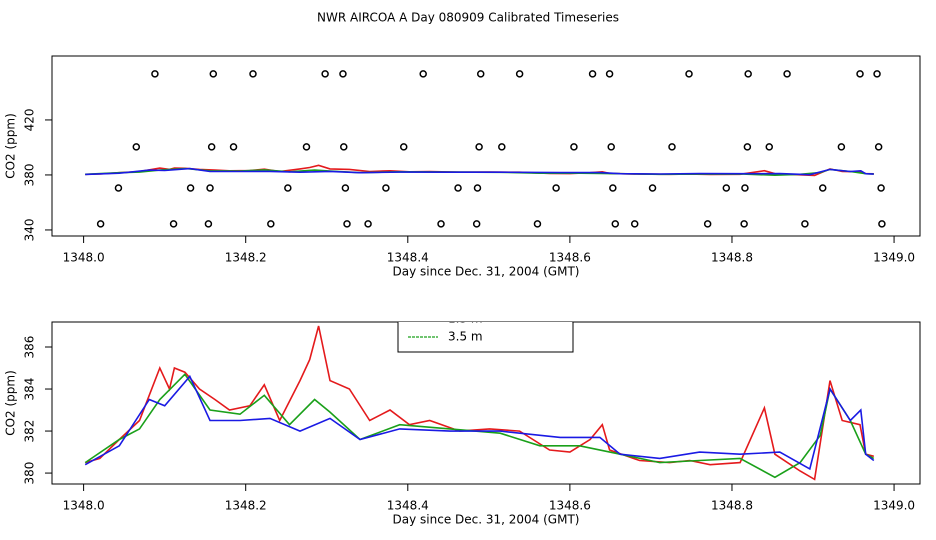 This screenshot has width=936, height=540. Describe the element at coordinates (30, 347) in the screenshot. I see `y-tick-label: 386` at that location.